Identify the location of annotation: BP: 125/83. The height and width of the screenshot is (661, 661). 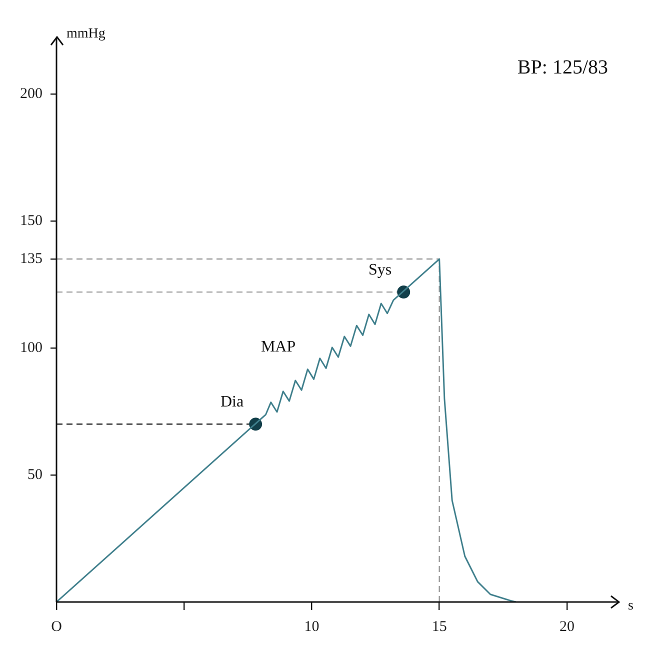
(562, 67).